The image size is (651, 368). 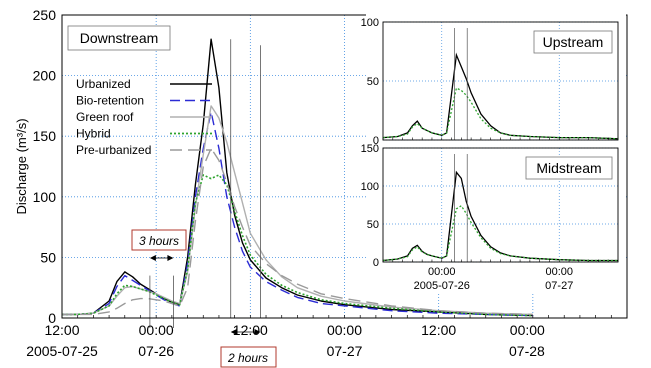 What do you see at coordinates (110, 101) in the screenshot?
I see `legend-label: Bio-retention` at bounding box center [110, 101].